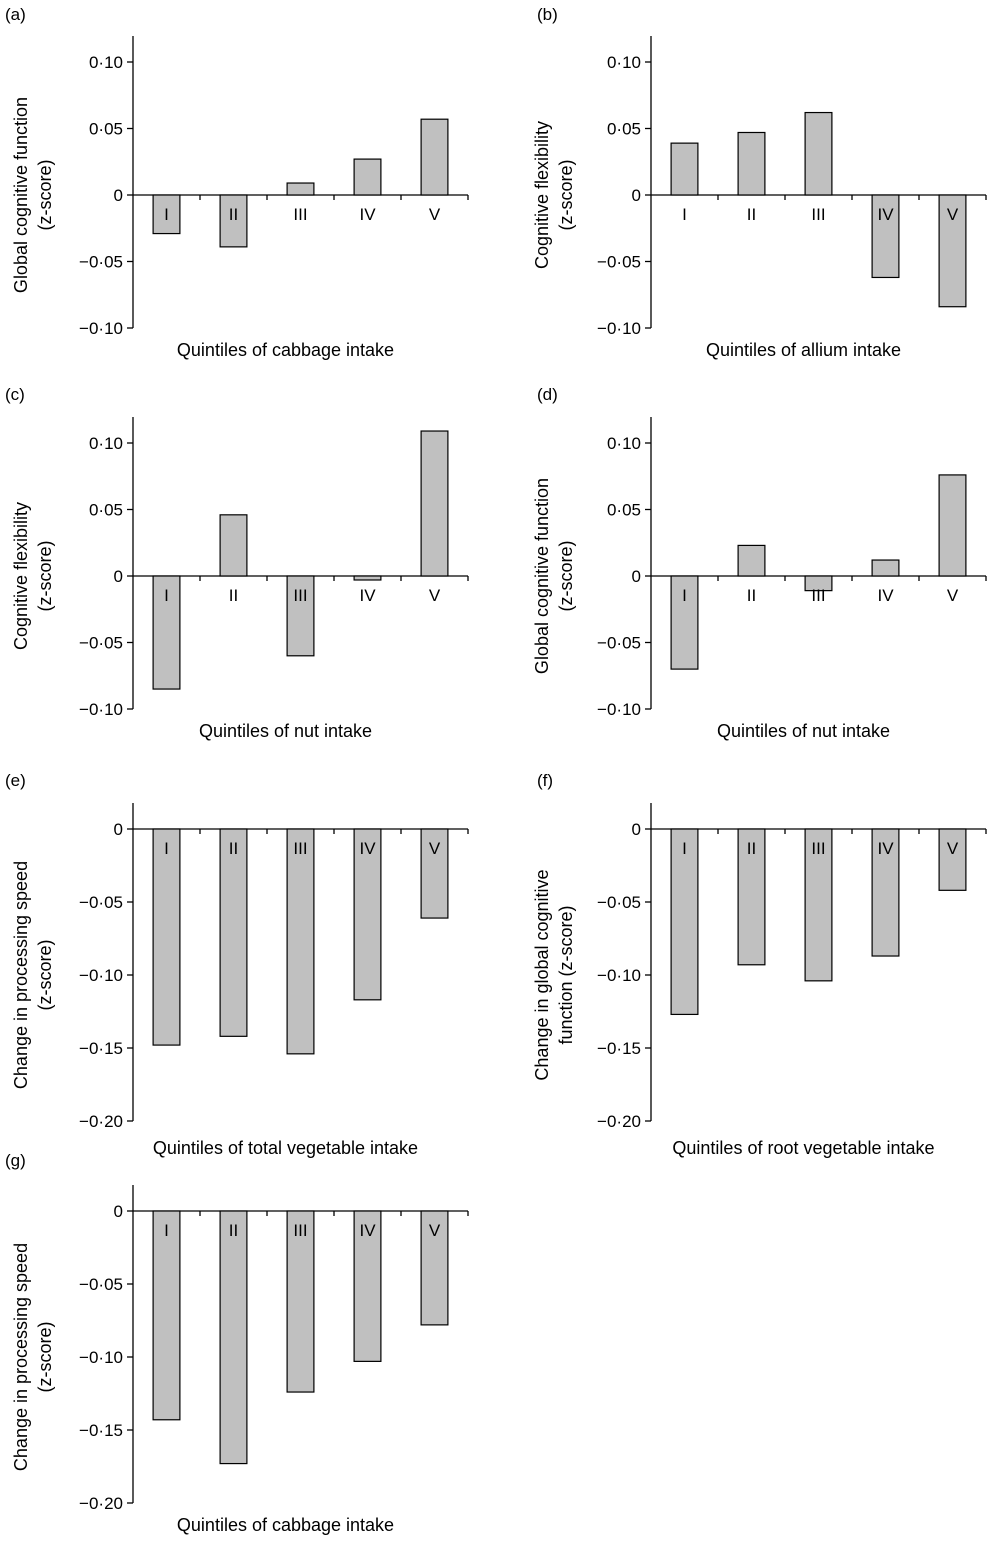 This screenshot has height=1548, width=993. Describe the element at coordinates (15, 1160) in the screenshot. I see `panel-label: (g)` at that location.